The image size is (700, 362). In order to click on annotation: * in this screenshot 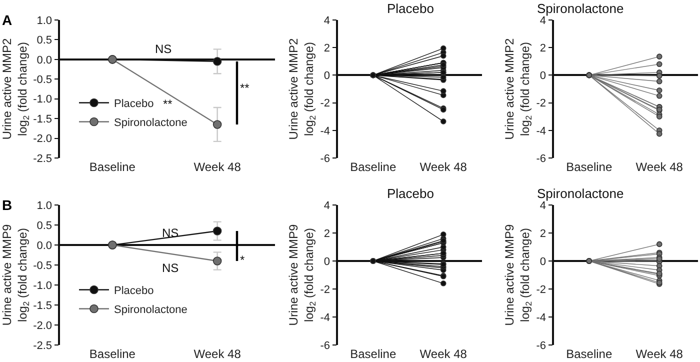, I will do `click(242, 260)`.